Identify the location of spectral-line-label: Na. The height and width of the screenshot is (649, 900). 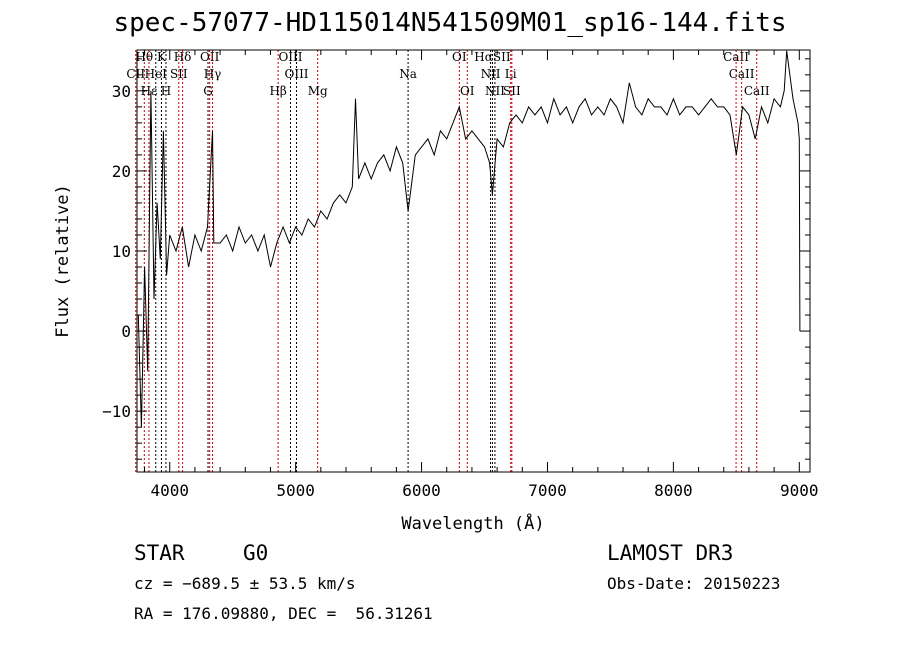
(408, 74).